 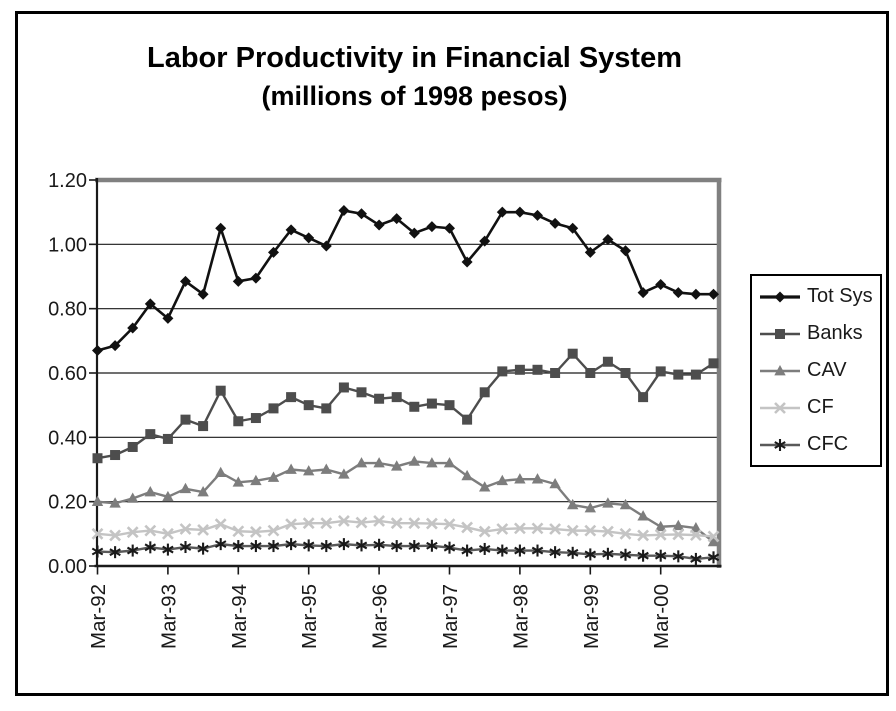 I want to click on legend-item-tot-sys: Tot Sys, so click(x=819, y=296).